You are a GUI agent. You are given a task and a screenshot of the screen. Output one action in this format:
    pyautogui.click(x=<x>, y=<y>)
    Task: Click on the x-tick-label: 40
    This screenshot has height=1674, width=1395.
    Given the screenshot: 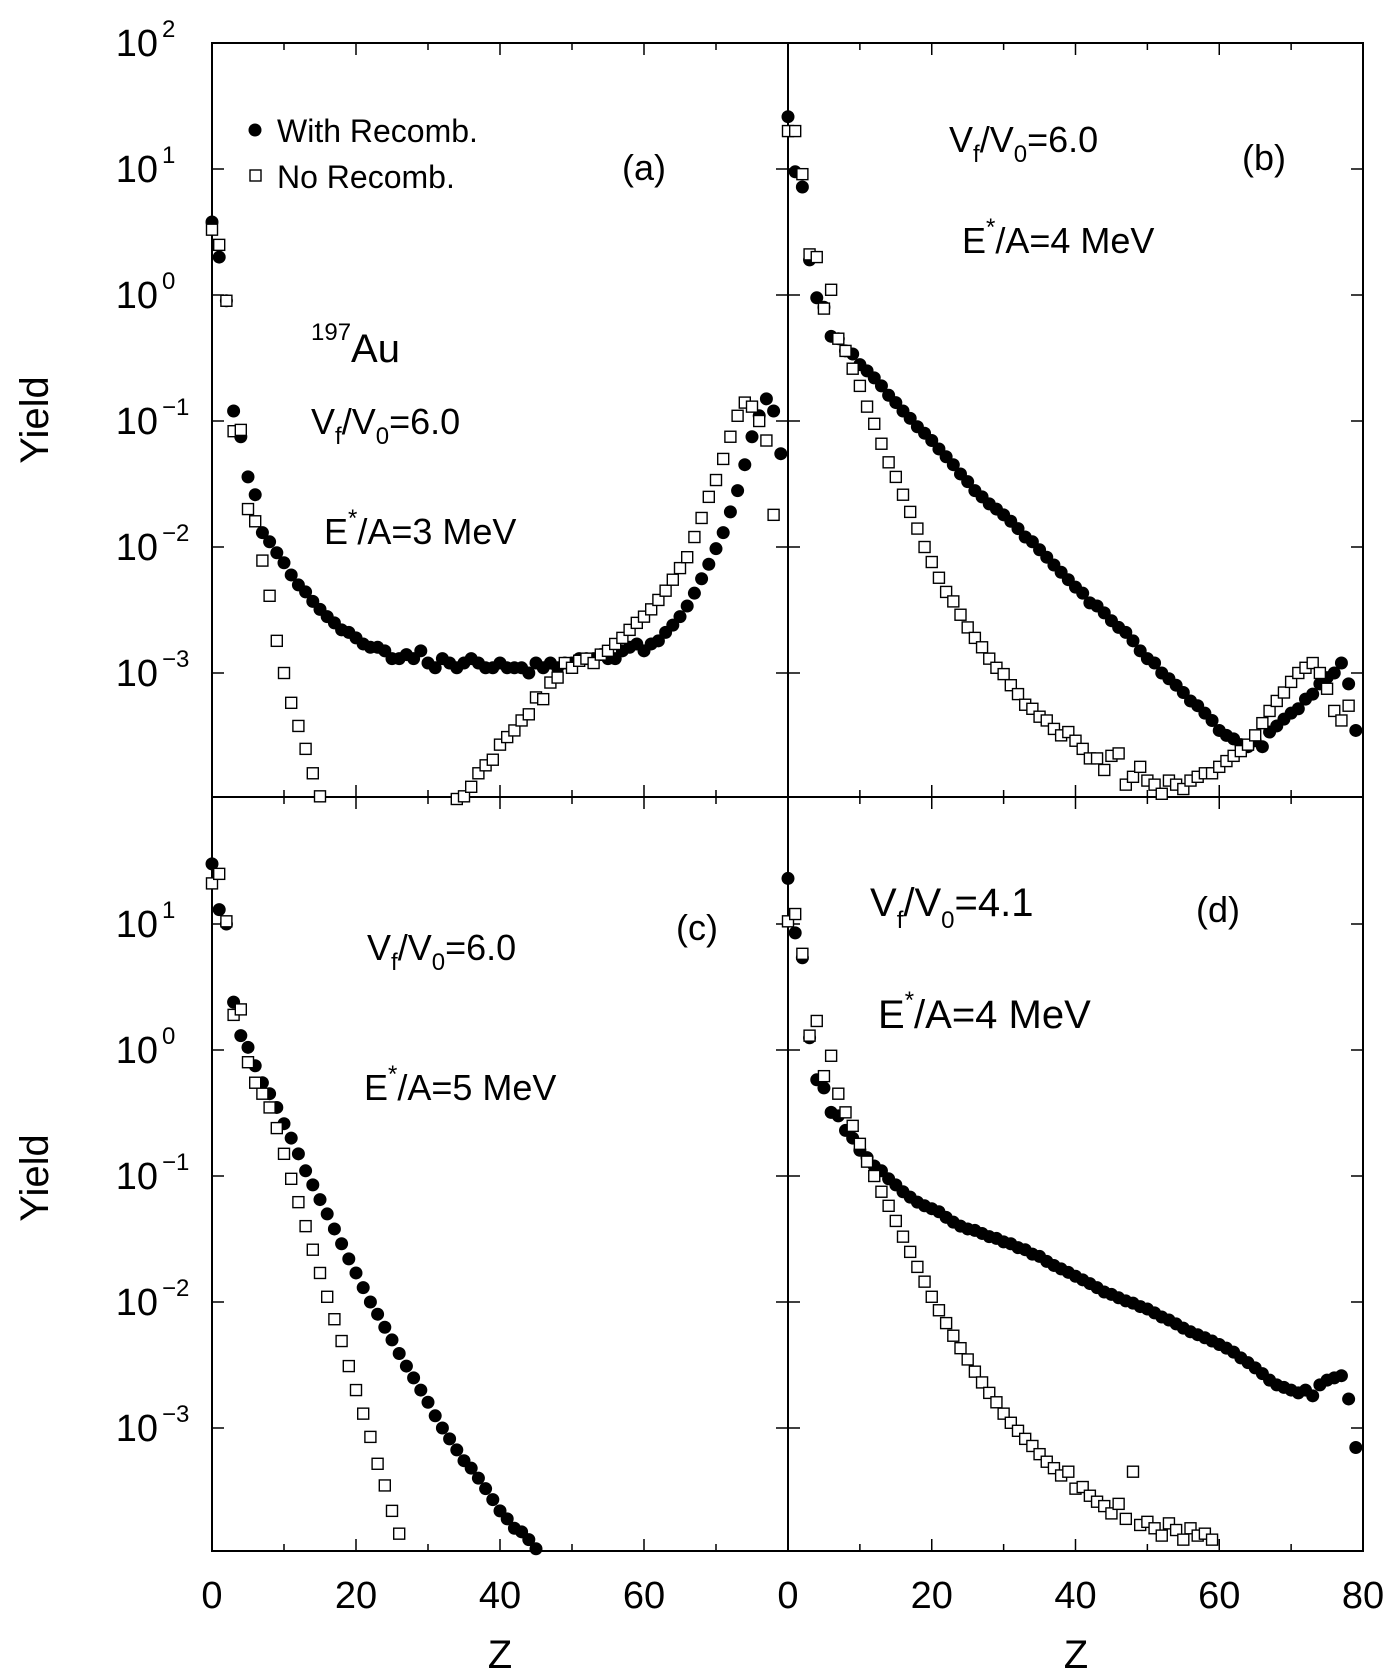 What is the action you would take?
    pyautogui.click(x=1075, y=1596)
    